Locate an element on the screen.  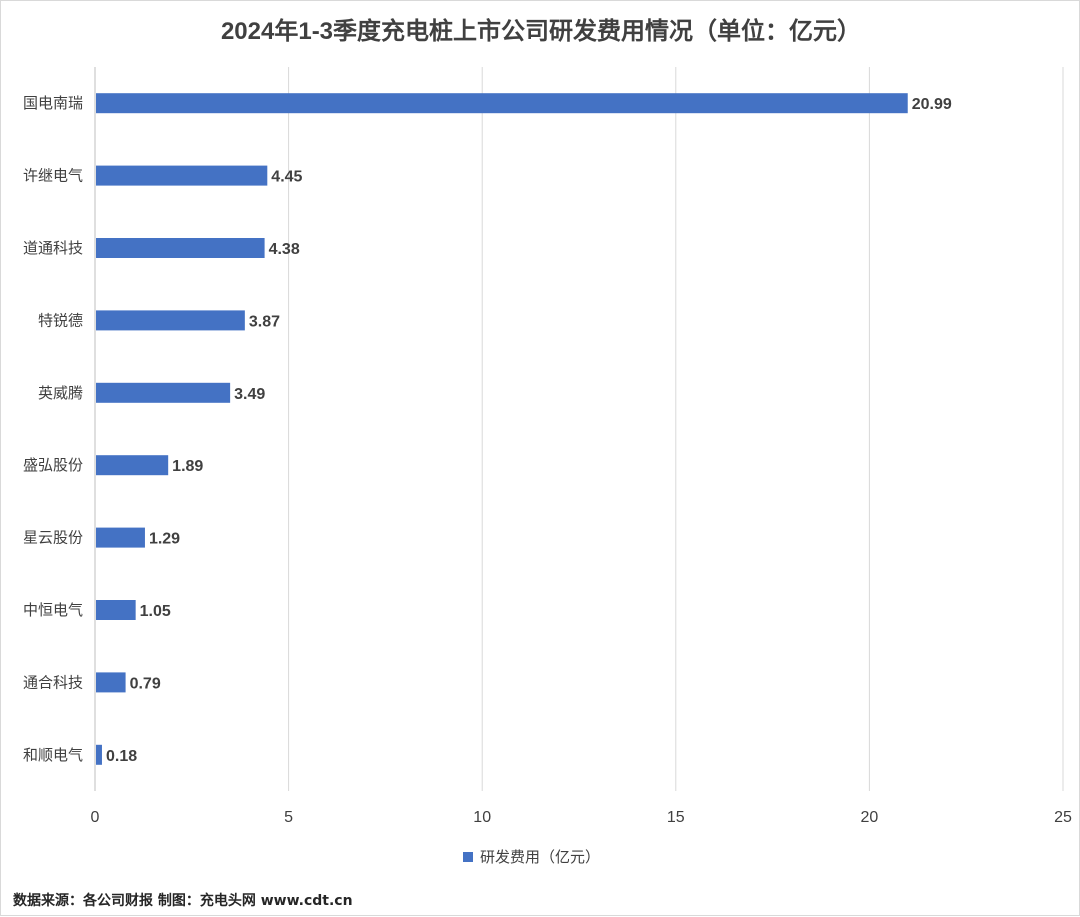
x-tick-label: 0 is located at coordinates (95, 817).